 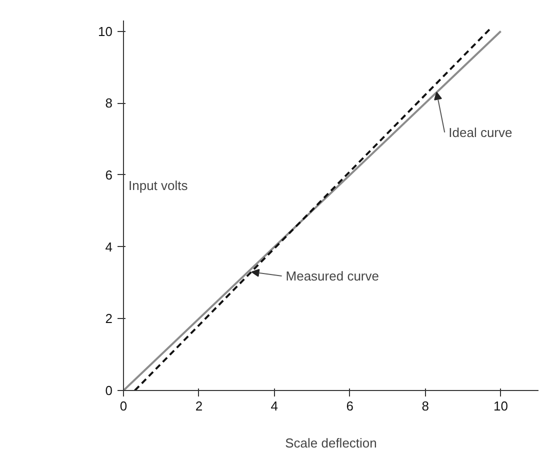 I want to click on x-tick-label: 8, so click(x=425, y=406).